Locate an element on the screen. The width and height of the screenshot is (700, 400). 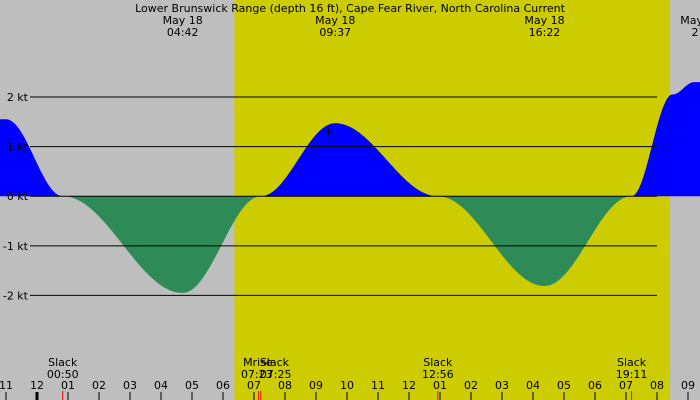
extreme-time-label: 21: is located at coordinates (696, 32).